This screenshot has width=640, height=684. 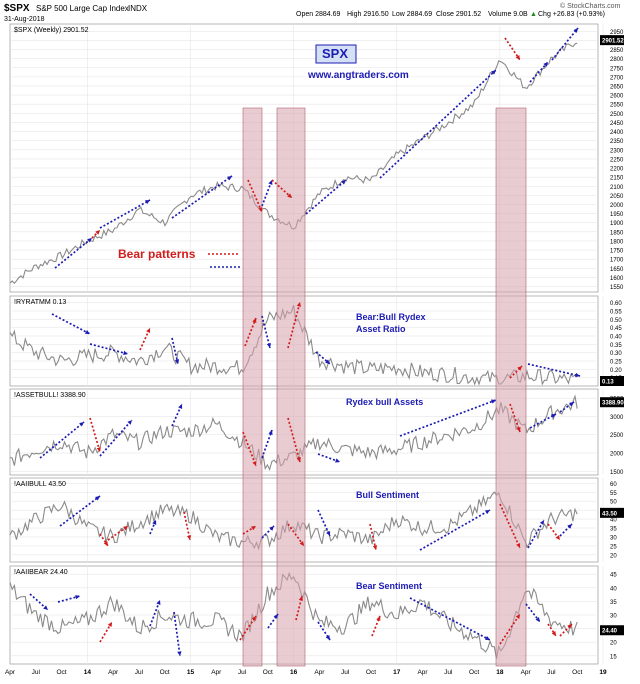 I want to click on y-tick-label: 1900, so click(x=617, y=224).